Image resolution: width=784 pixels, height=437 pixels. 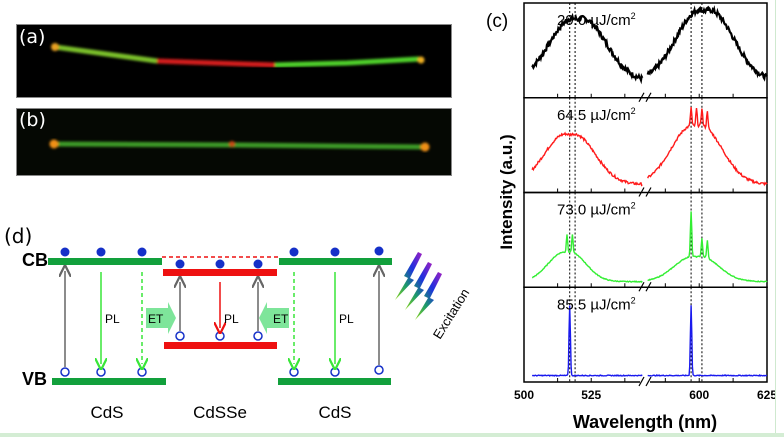 What do you see at coordinates (156, 319) in the screenshot?
I see `et-label-left: ET` at bounding box center [156, 319].